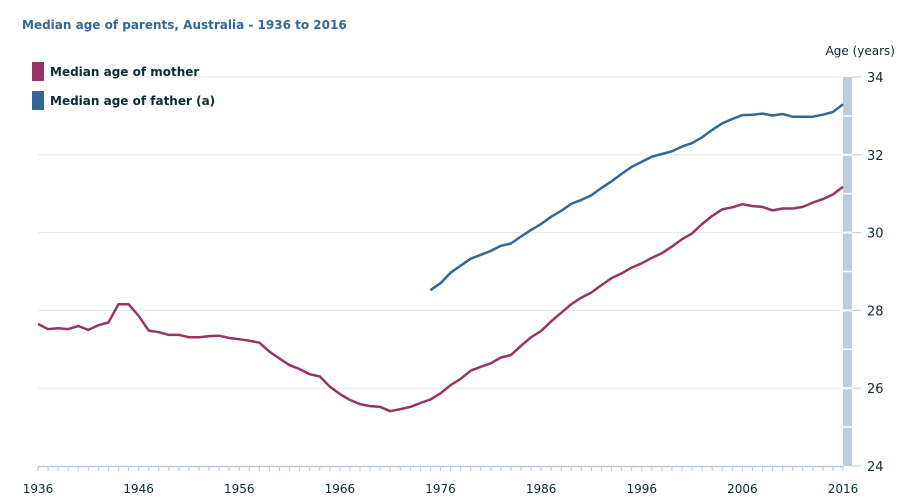 The image size is (915, 503). Describe the element at coordinates (875, 78) in the screenshot. I see `y-tick-label: 34` at that location.